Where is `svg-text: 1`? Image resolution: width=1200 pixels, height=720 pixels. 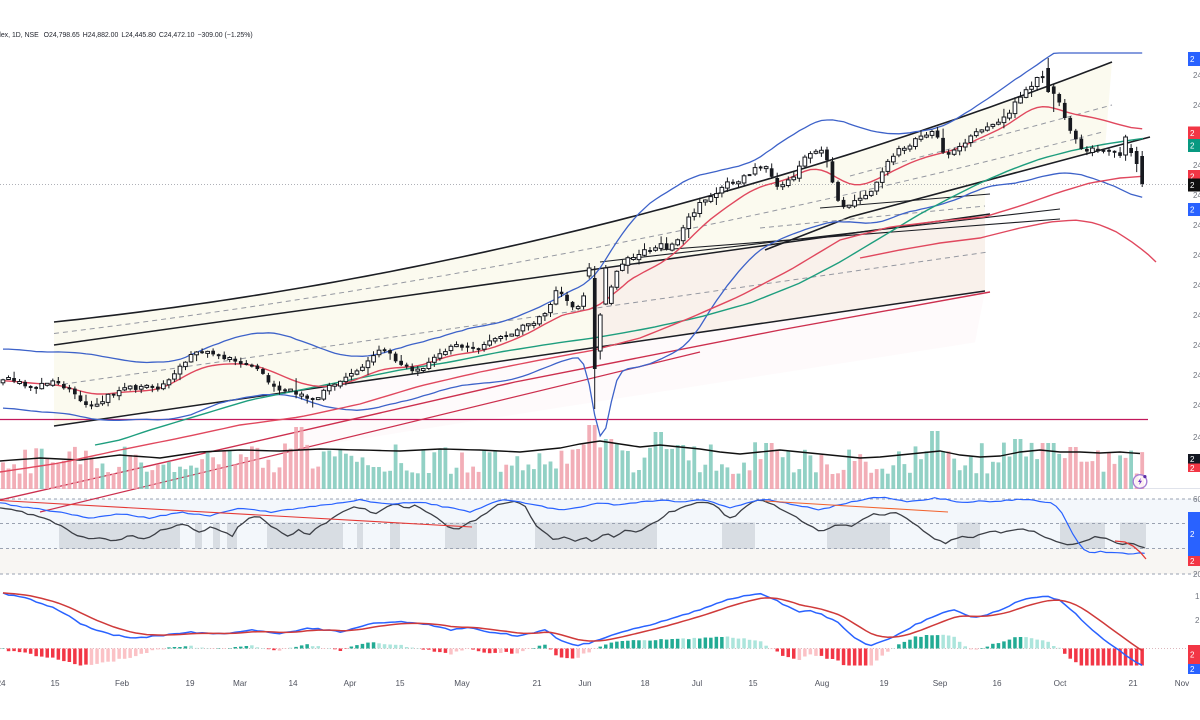
svg-text: 1 is located at coordinates (1197, 596).